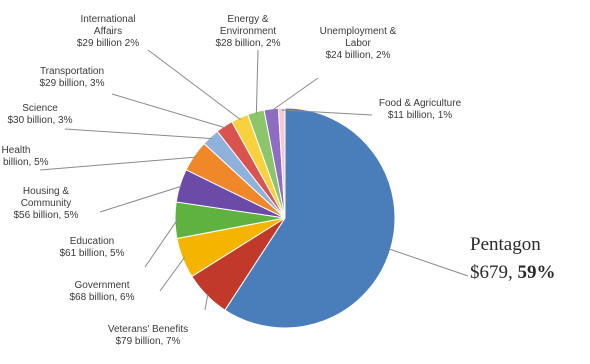 Image resolution: width=590 pixels, height=364 pixels. Describe the element at coordinates (295, 94) in the screenshot. I see `leader-line-unemployment-labor` at that location.